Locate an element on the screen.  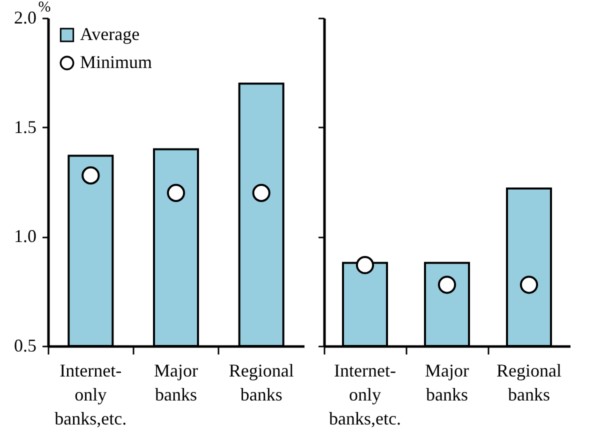
y-tick-label: 1.5 is located at coordinates (25, 126).